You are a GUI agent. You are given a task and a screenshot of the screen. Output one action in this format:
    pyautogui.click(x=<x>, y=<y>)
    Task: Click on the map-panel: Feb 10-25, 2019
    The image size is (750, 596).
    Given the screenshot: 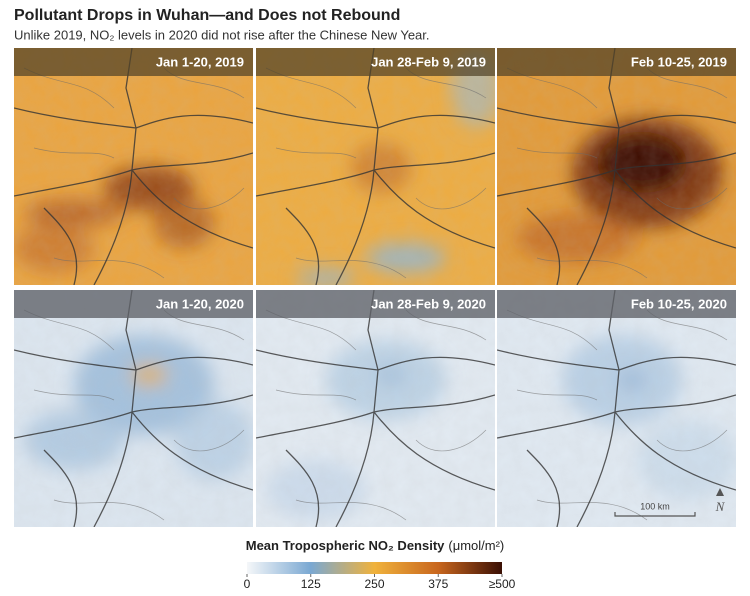 What is the action you would take?
    pyautogui.click(x=616, y=166)
    